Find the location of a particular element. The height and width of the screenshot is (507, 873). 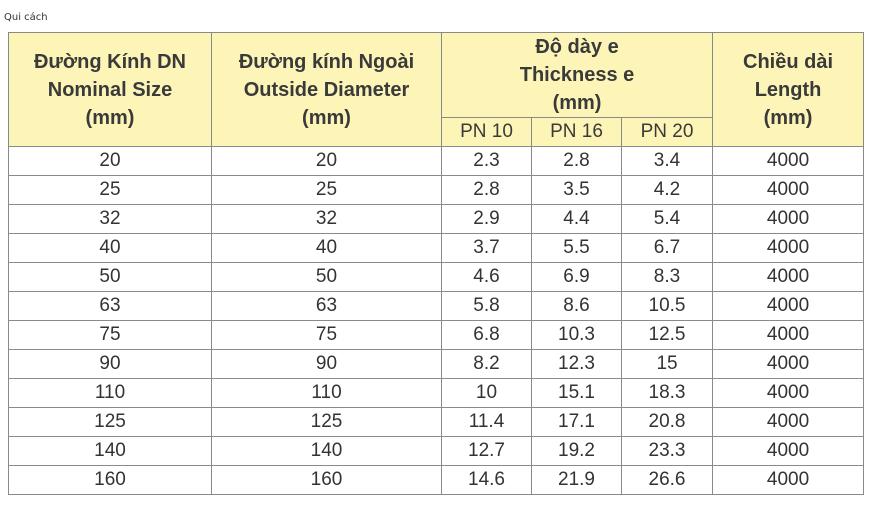

nominal-size-cell: 75 is located at coordinates (110, 335).